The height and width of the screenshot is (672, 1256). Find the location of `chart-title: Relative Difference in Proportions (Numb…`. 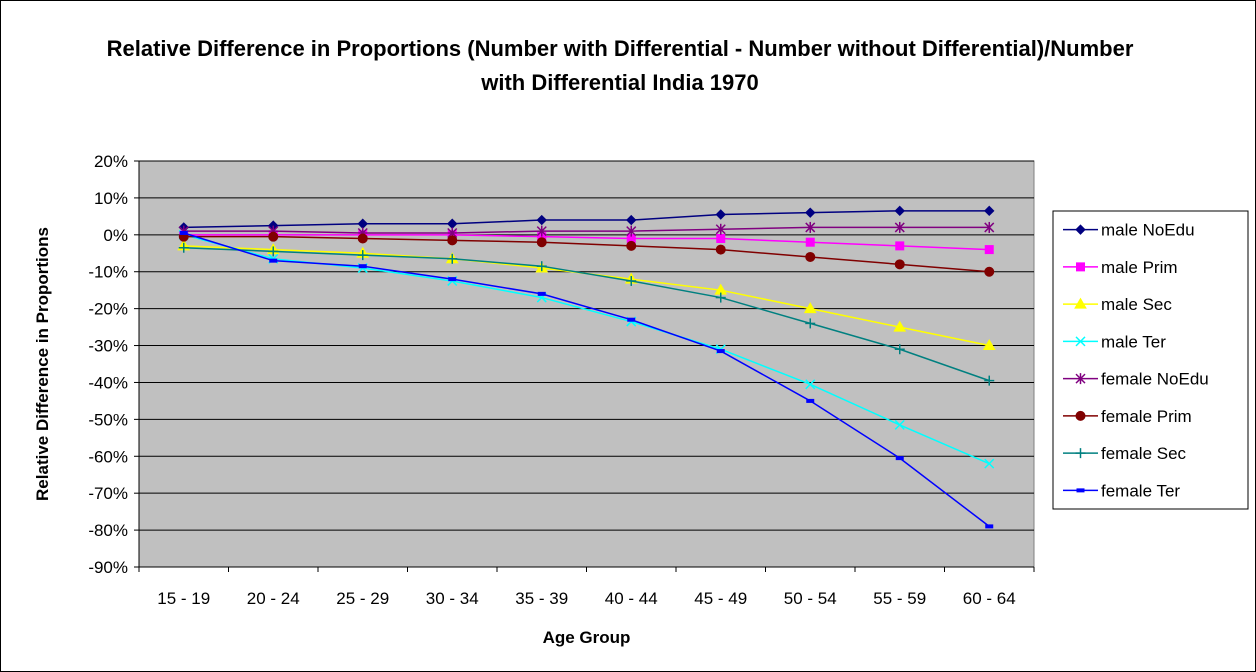

chart-title: Relative Difference in Proportions (Numb… is located at coordinates (620, 65).